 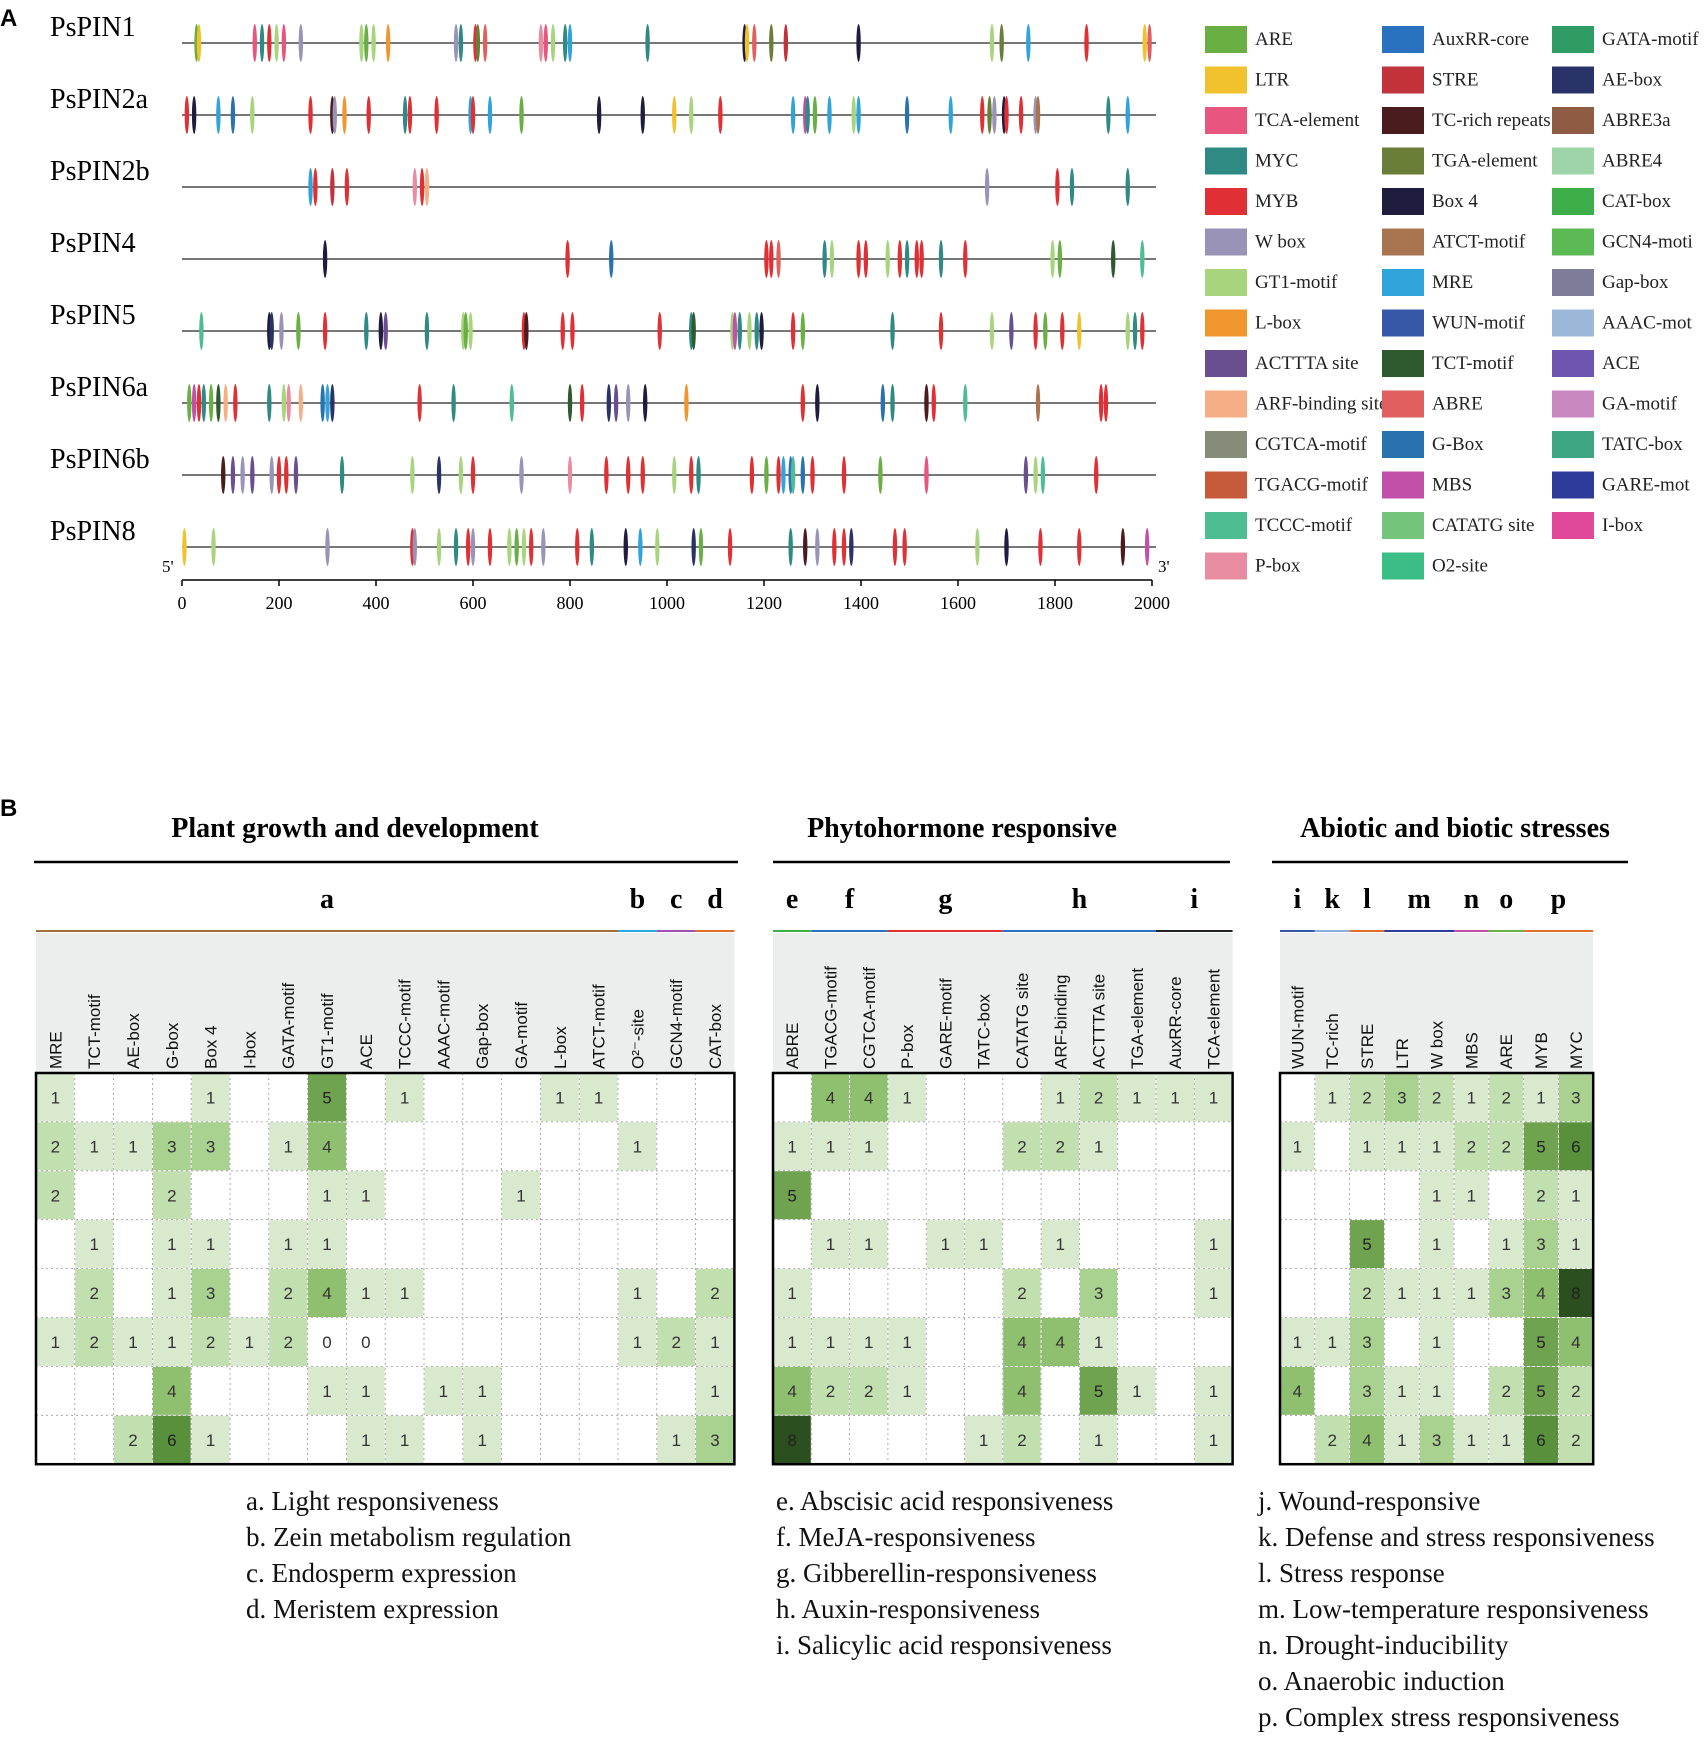 I want to click on legend-label: ABRE, so click(x=1457, y=404).